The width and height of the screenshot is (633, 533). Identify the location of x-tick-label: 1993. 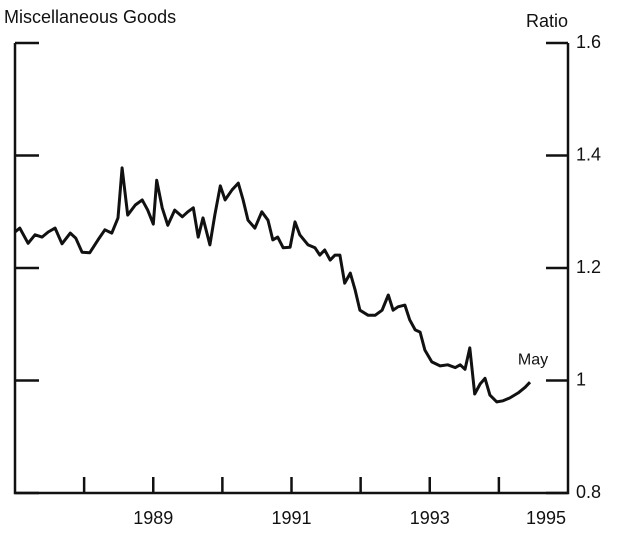
(430, 518).